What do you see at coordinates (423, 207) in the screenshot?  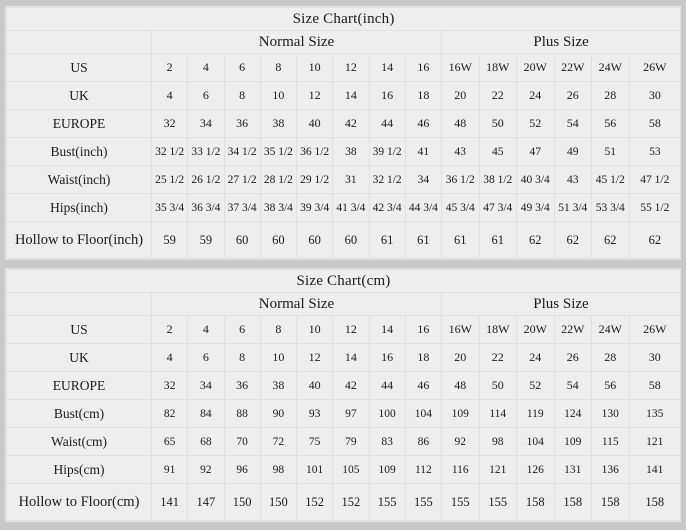 I see `table-cell: 44 3/4` at bounding box center [423, 207].